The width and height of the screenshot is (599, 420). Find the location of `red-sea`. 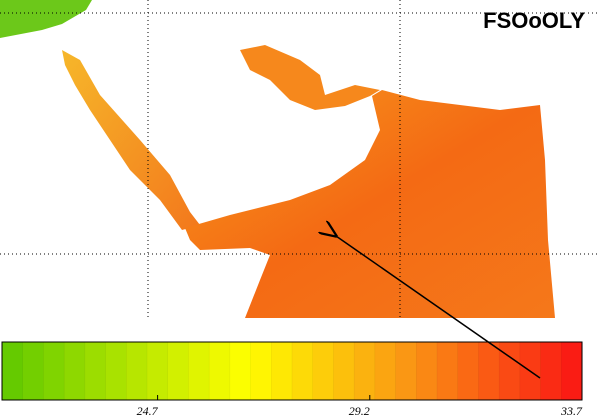

red-sea is located at coordinates (131, 140).